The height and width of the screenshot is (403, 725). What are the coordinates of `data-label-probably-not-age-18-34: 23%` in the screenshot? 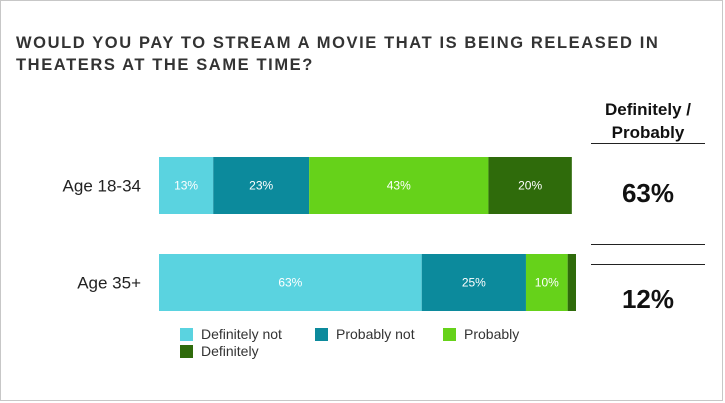 It's located at (261, 186).